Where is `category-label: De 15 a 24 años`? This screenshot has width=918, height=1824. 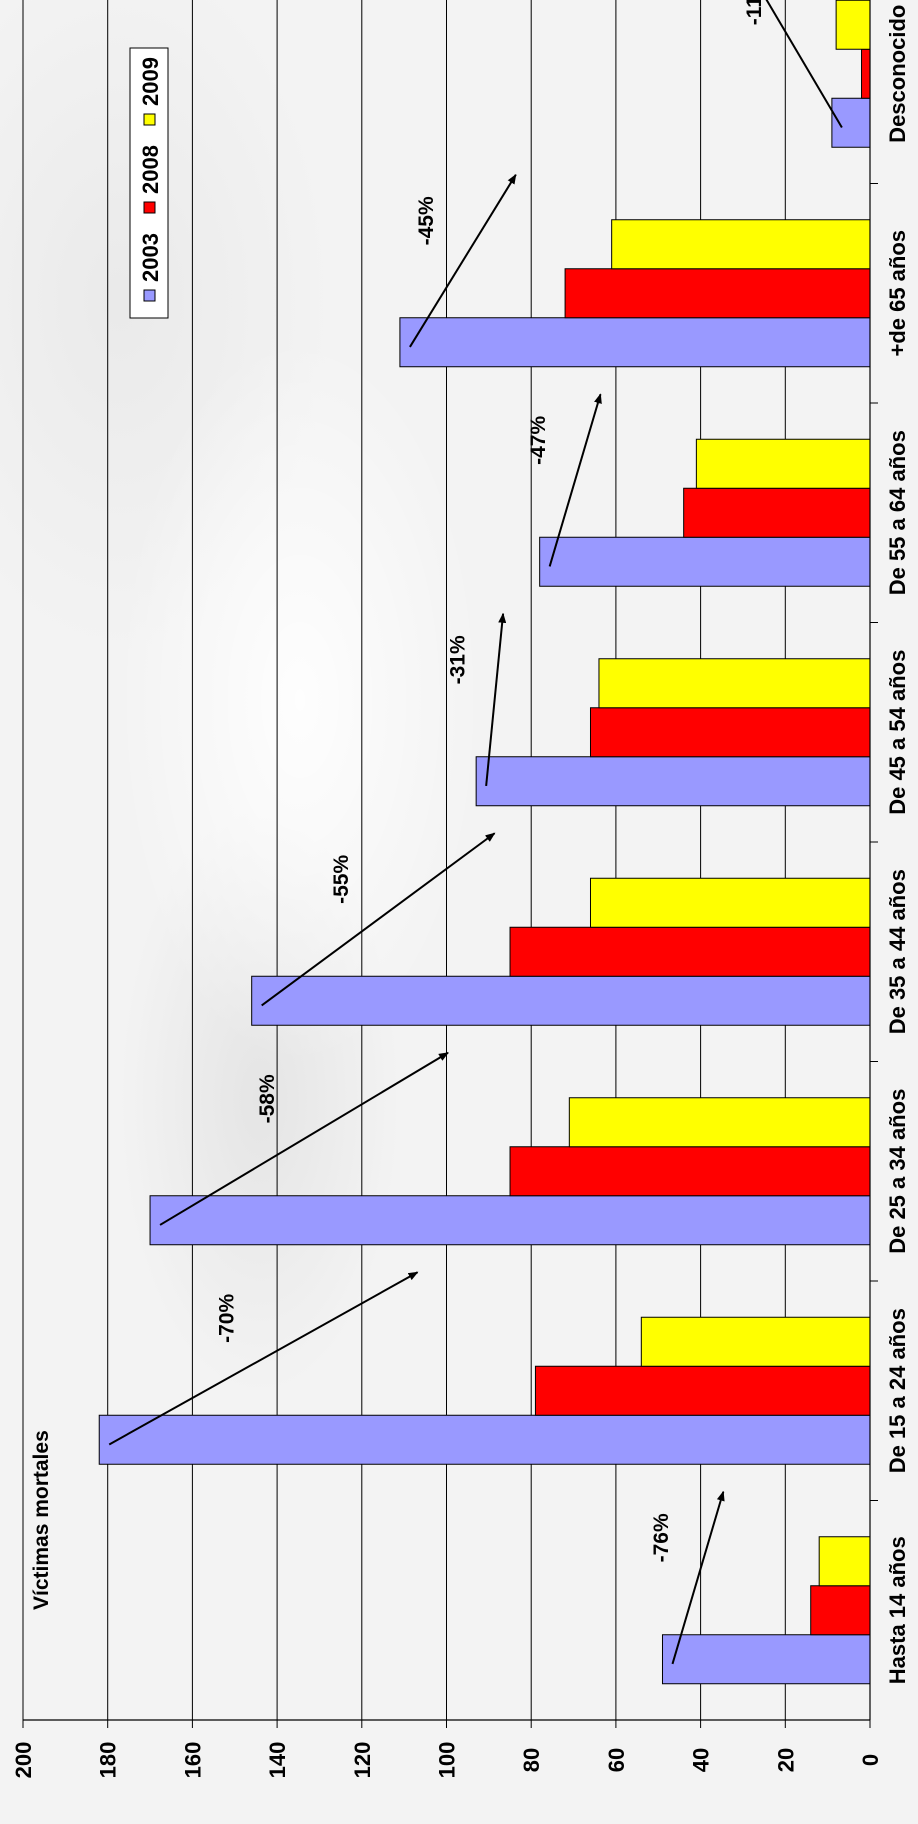
category-label: De 15 a 24 años is located at coordinates (897, 1390).